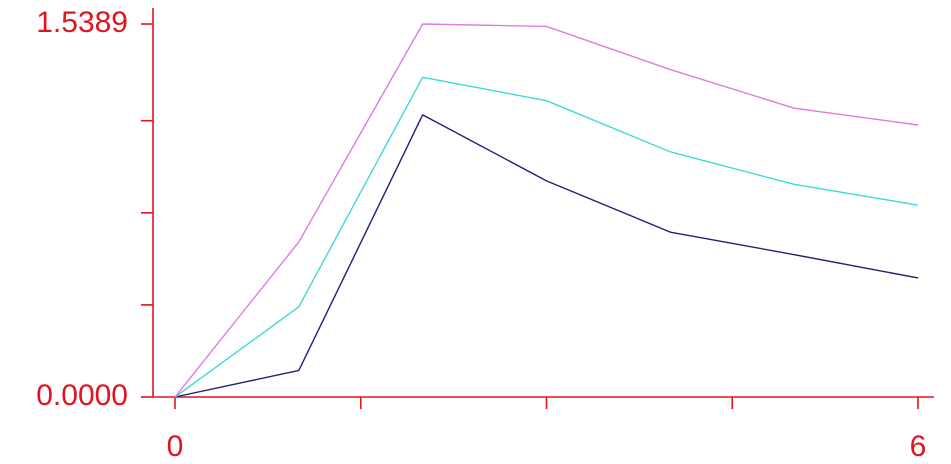  I want to click on x-tick-label: 0, so click(175, 446).